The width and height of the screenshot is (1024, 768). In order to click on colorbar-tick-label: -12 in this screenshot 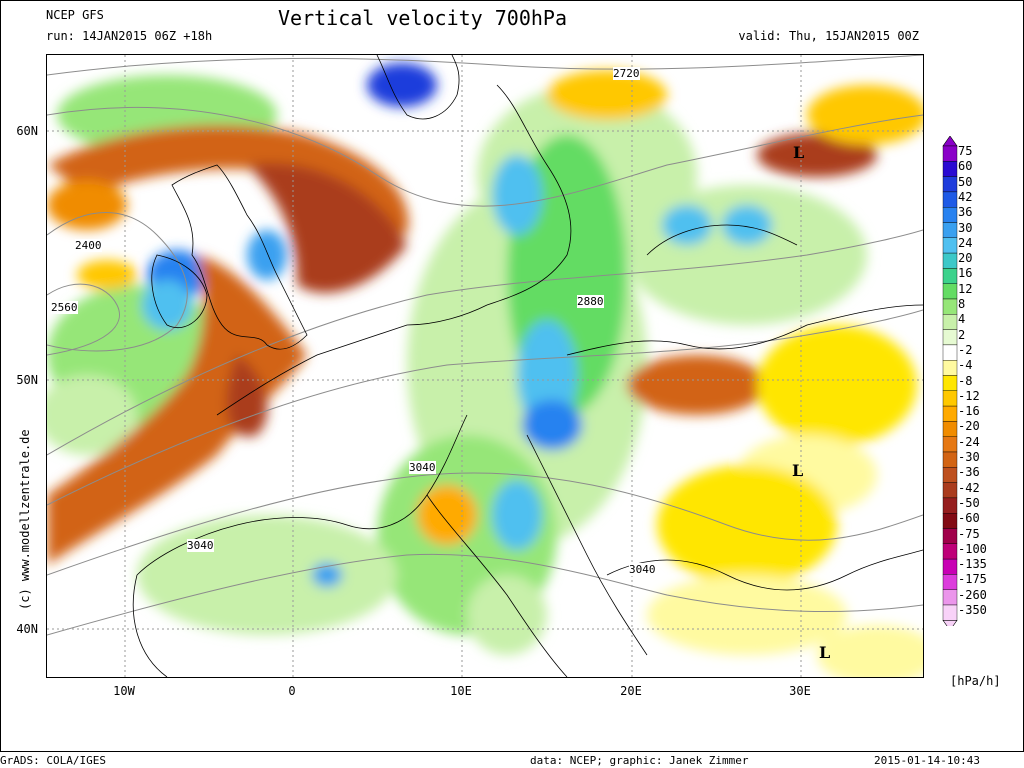, I will do `click(969, 395)`.